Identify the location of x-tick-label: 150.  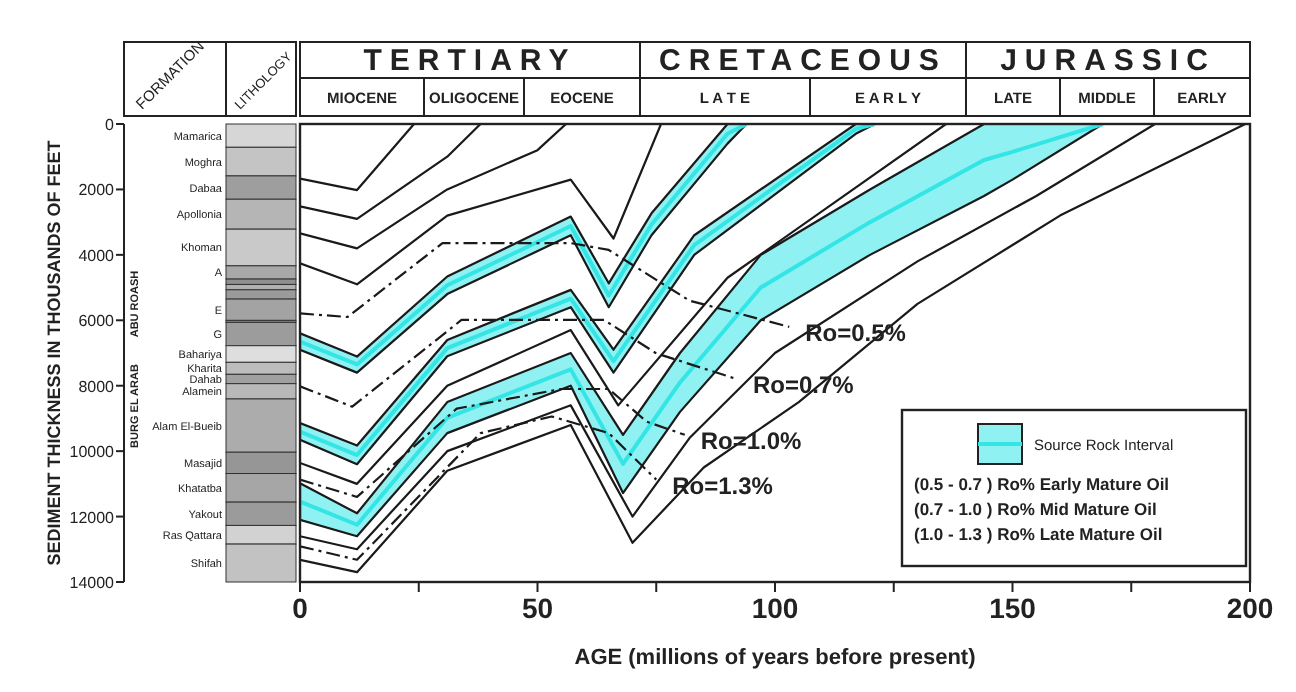
(1013, 608).